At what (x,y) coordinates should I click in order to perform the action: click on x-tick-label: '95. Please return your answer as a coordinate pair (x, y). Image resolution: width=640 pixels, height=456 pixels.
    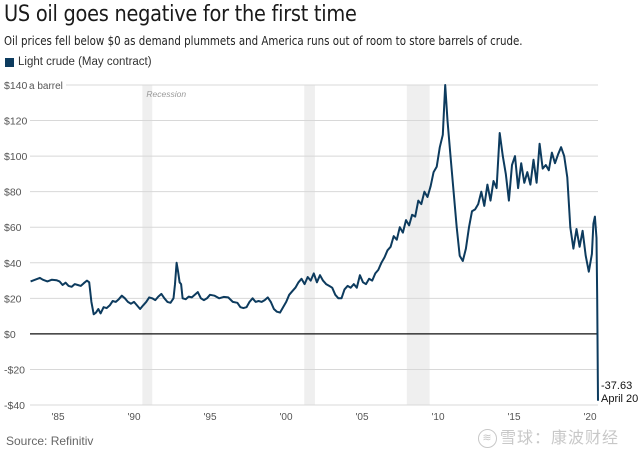
    Looking at the image, I should click on (209, 417).